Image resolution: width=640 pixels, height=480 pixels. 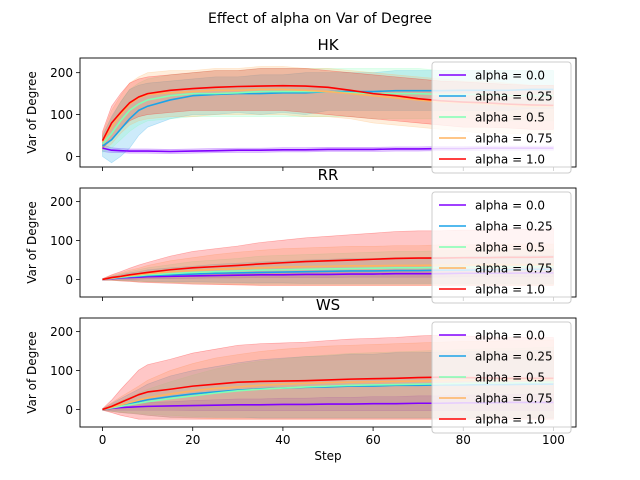 What do you see at coordinates (327, 456) in the screenshot?
I see `x-axis-label: Step` at bounding box center [327, 456].